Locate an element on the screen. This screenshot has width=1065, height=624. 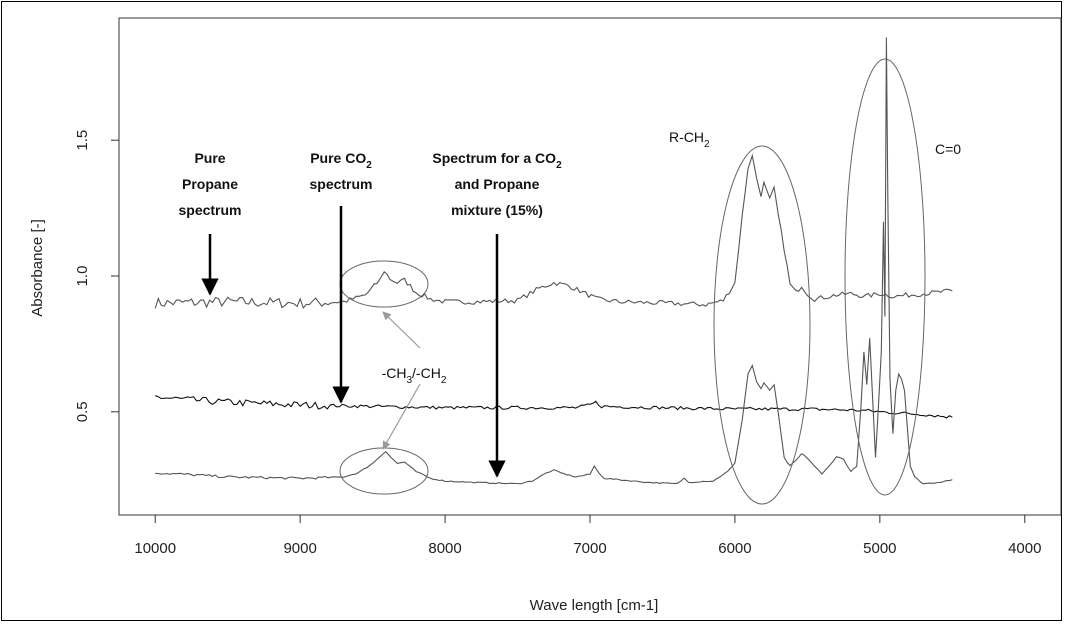
label-mixture-3: mixture (15%) is located at coordinates (497, 210).